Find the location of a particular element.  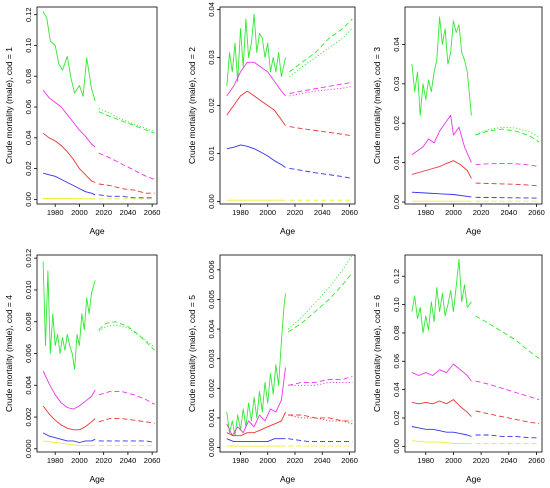

y-axis-title: Crude mortality (male), cod = 2 is located at coordinates (192, 105).